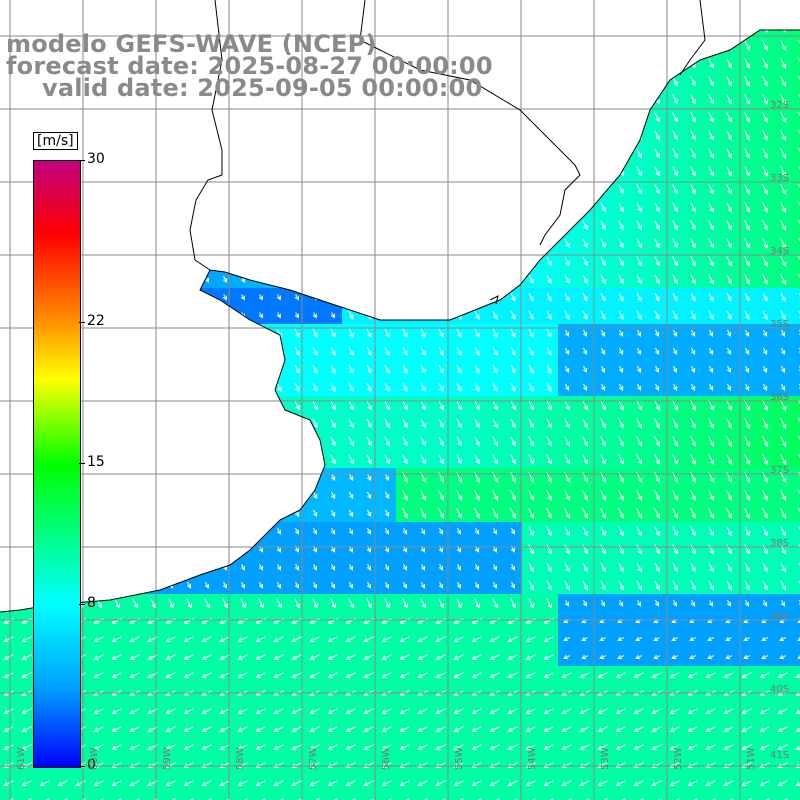  Describe the element at coordinates (94, 758) in the screenshot. I see `longitude-label: 60W` at that location.